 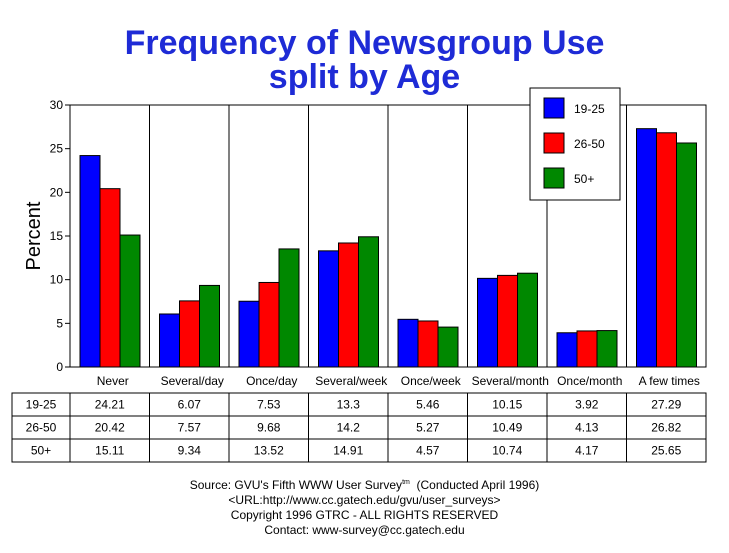 I want to click on y-tick-label: 10, so click(x=57, y=280).